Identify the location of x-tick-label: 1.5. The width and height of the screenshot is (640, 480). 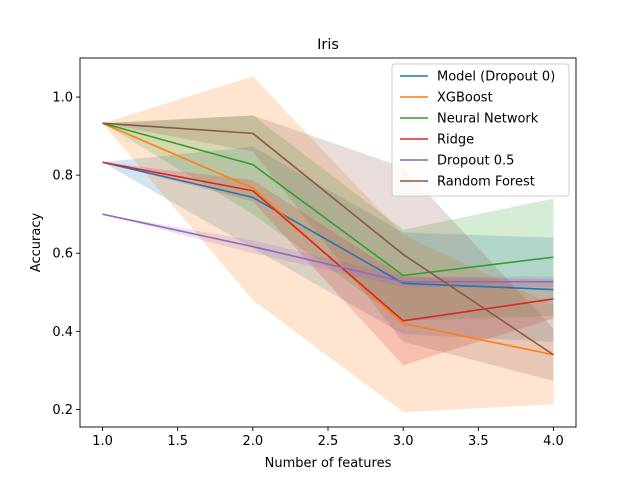
(177, 441).